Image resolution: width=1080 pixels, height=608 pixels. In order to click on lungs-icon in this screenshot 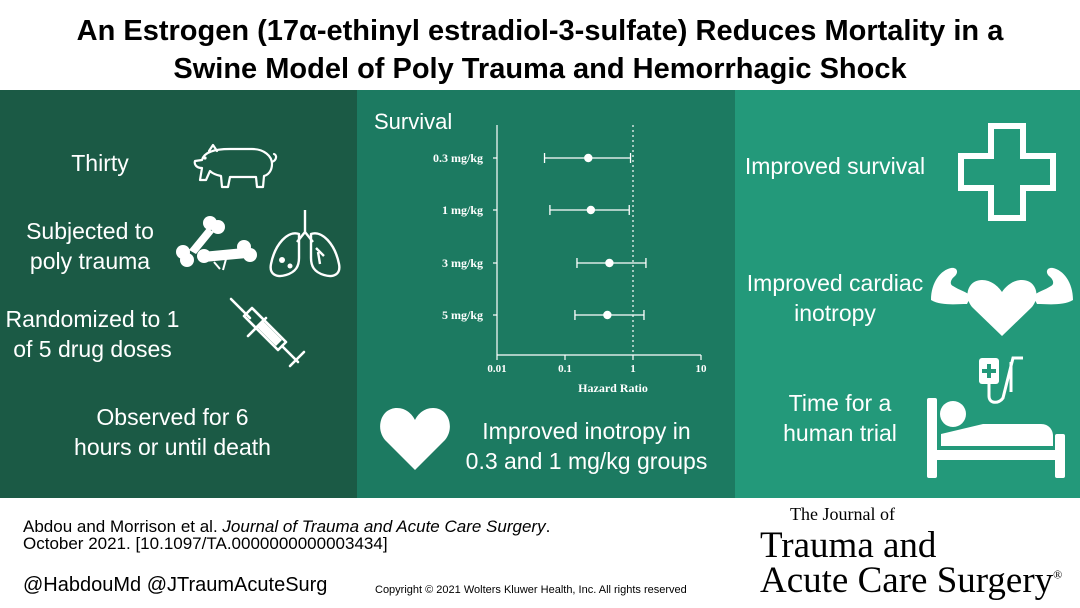, I will do `click(305, 244)`.